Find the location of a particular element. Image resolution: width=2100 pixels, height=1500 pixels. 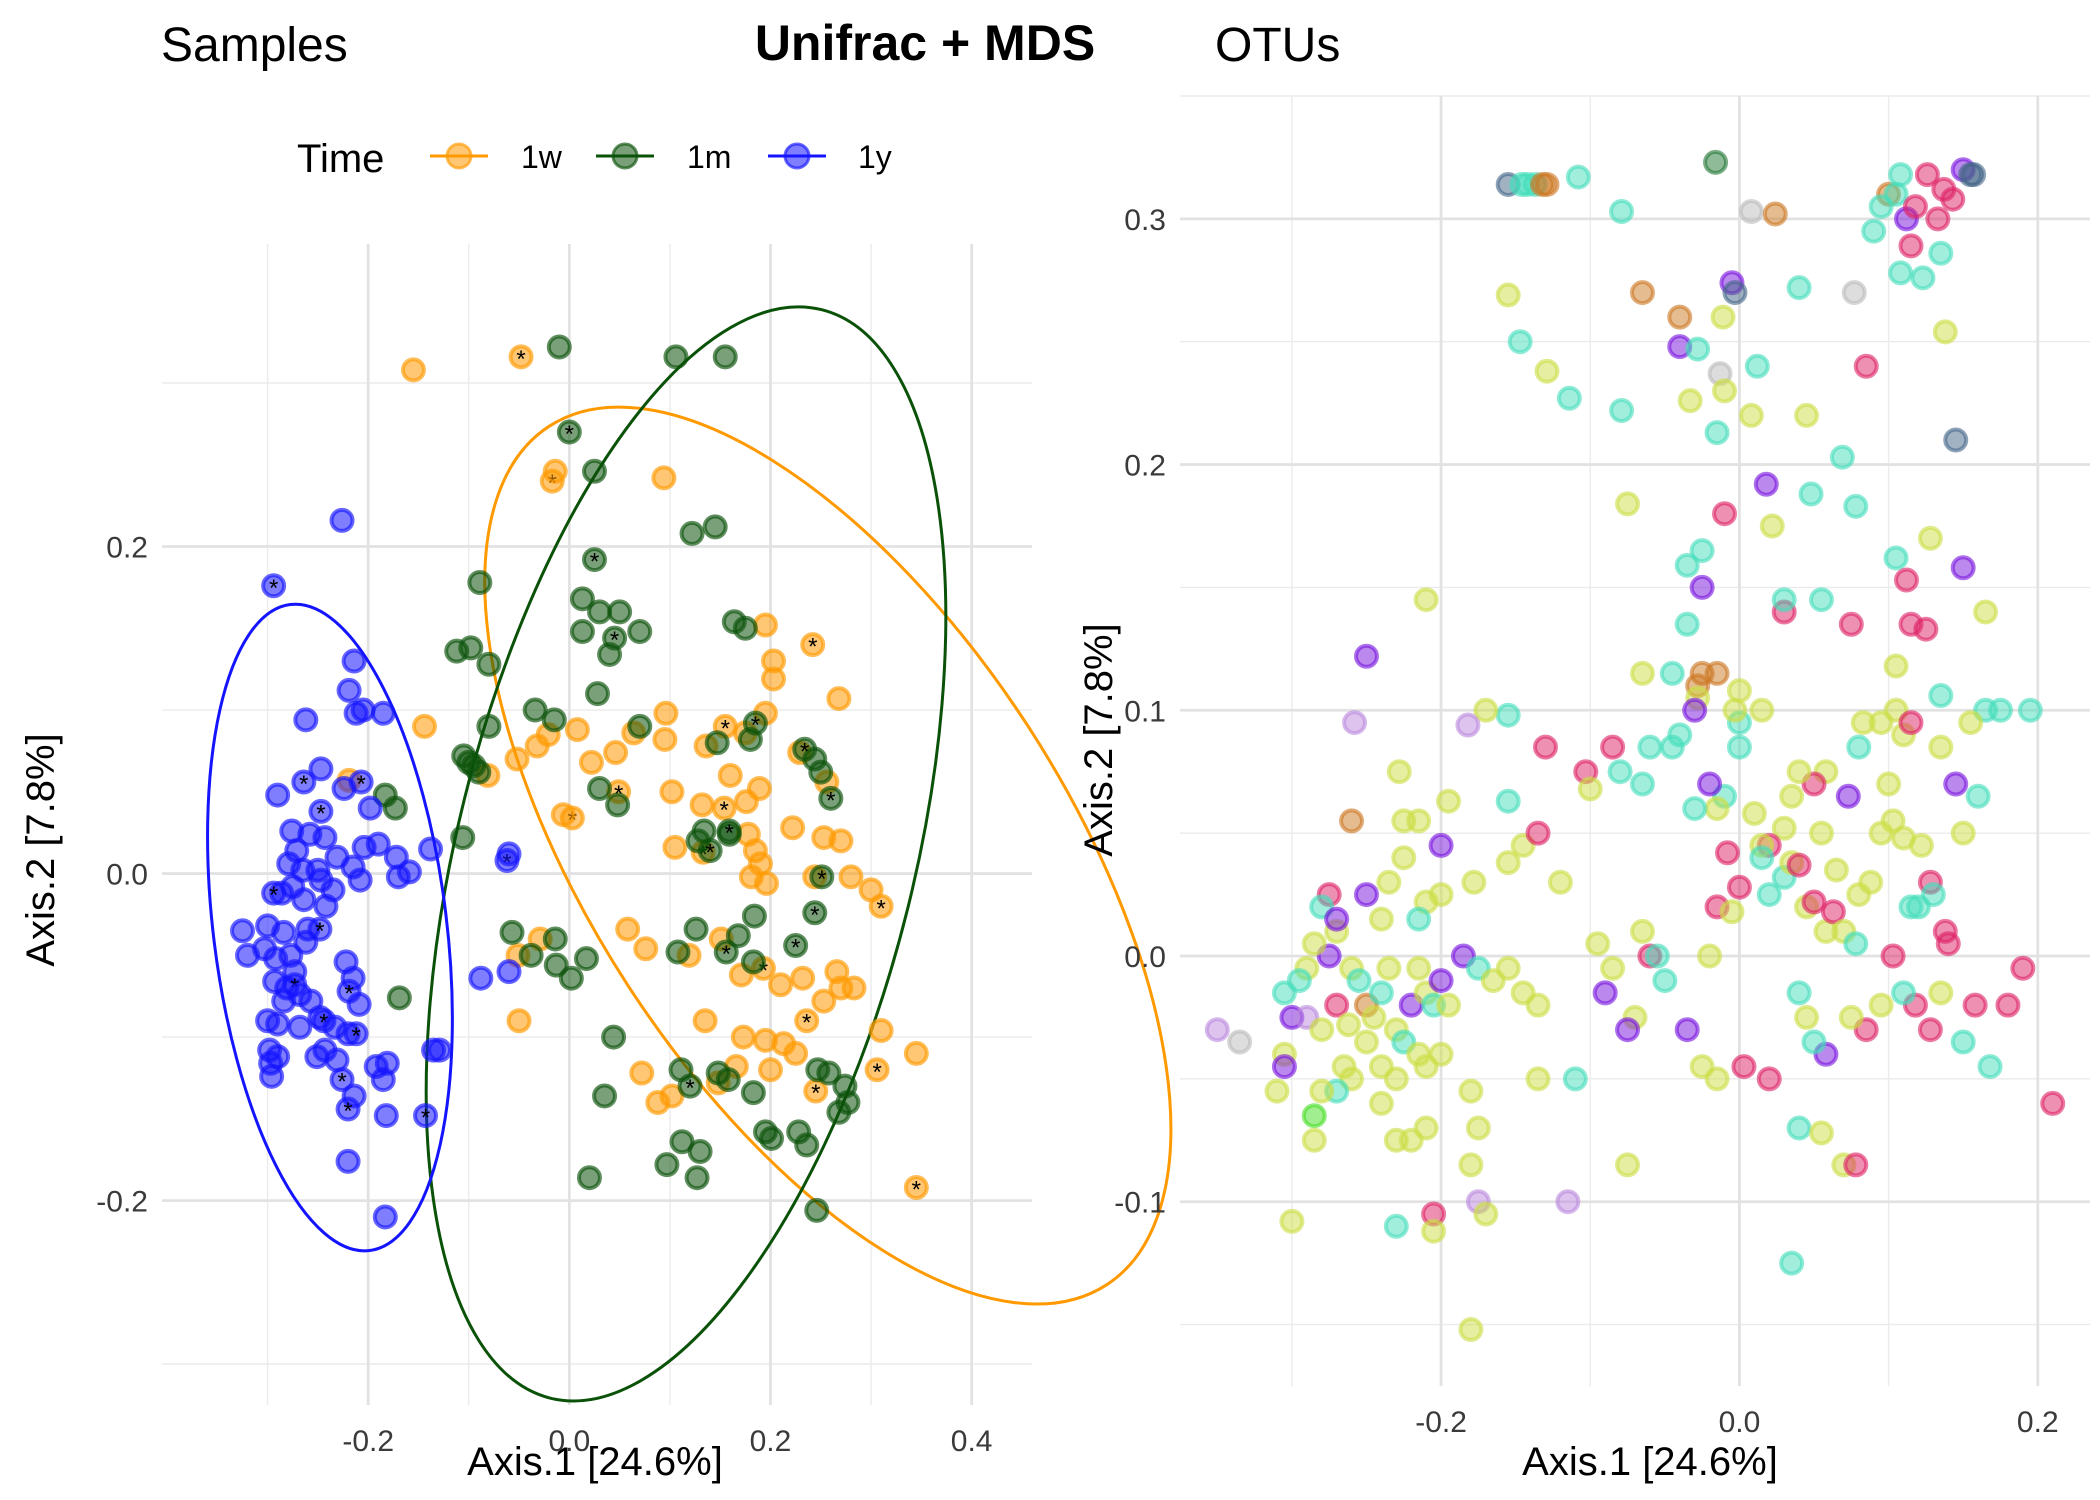

otus-x-tick-label: -0.2 is located at coordinates (1441, 1422).